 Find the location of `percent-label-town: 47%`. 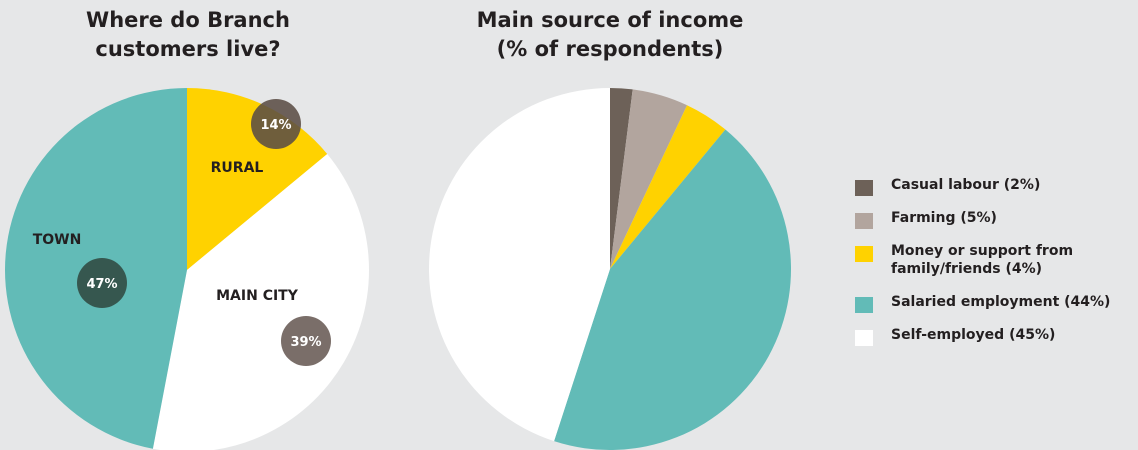

percent-label-town: 47% is located at coordinates (101, 284).